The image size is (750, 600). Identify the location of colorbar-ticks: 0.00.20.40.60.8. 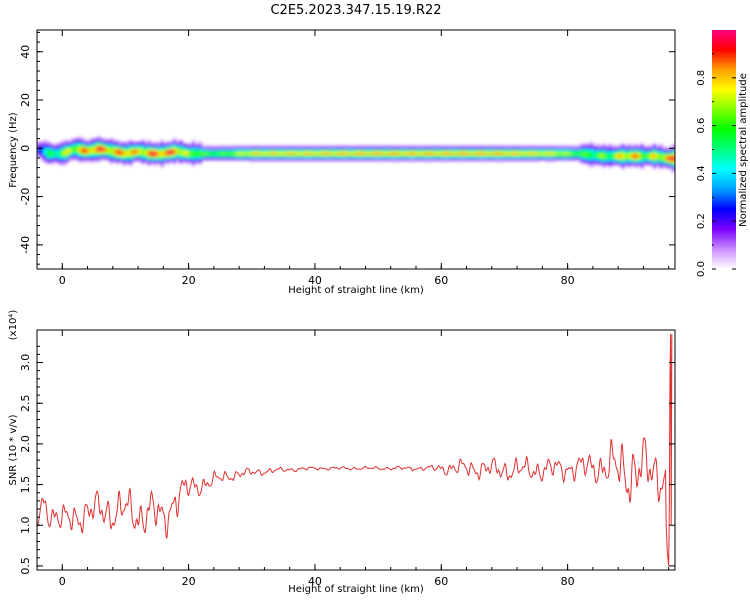
(716, 165).